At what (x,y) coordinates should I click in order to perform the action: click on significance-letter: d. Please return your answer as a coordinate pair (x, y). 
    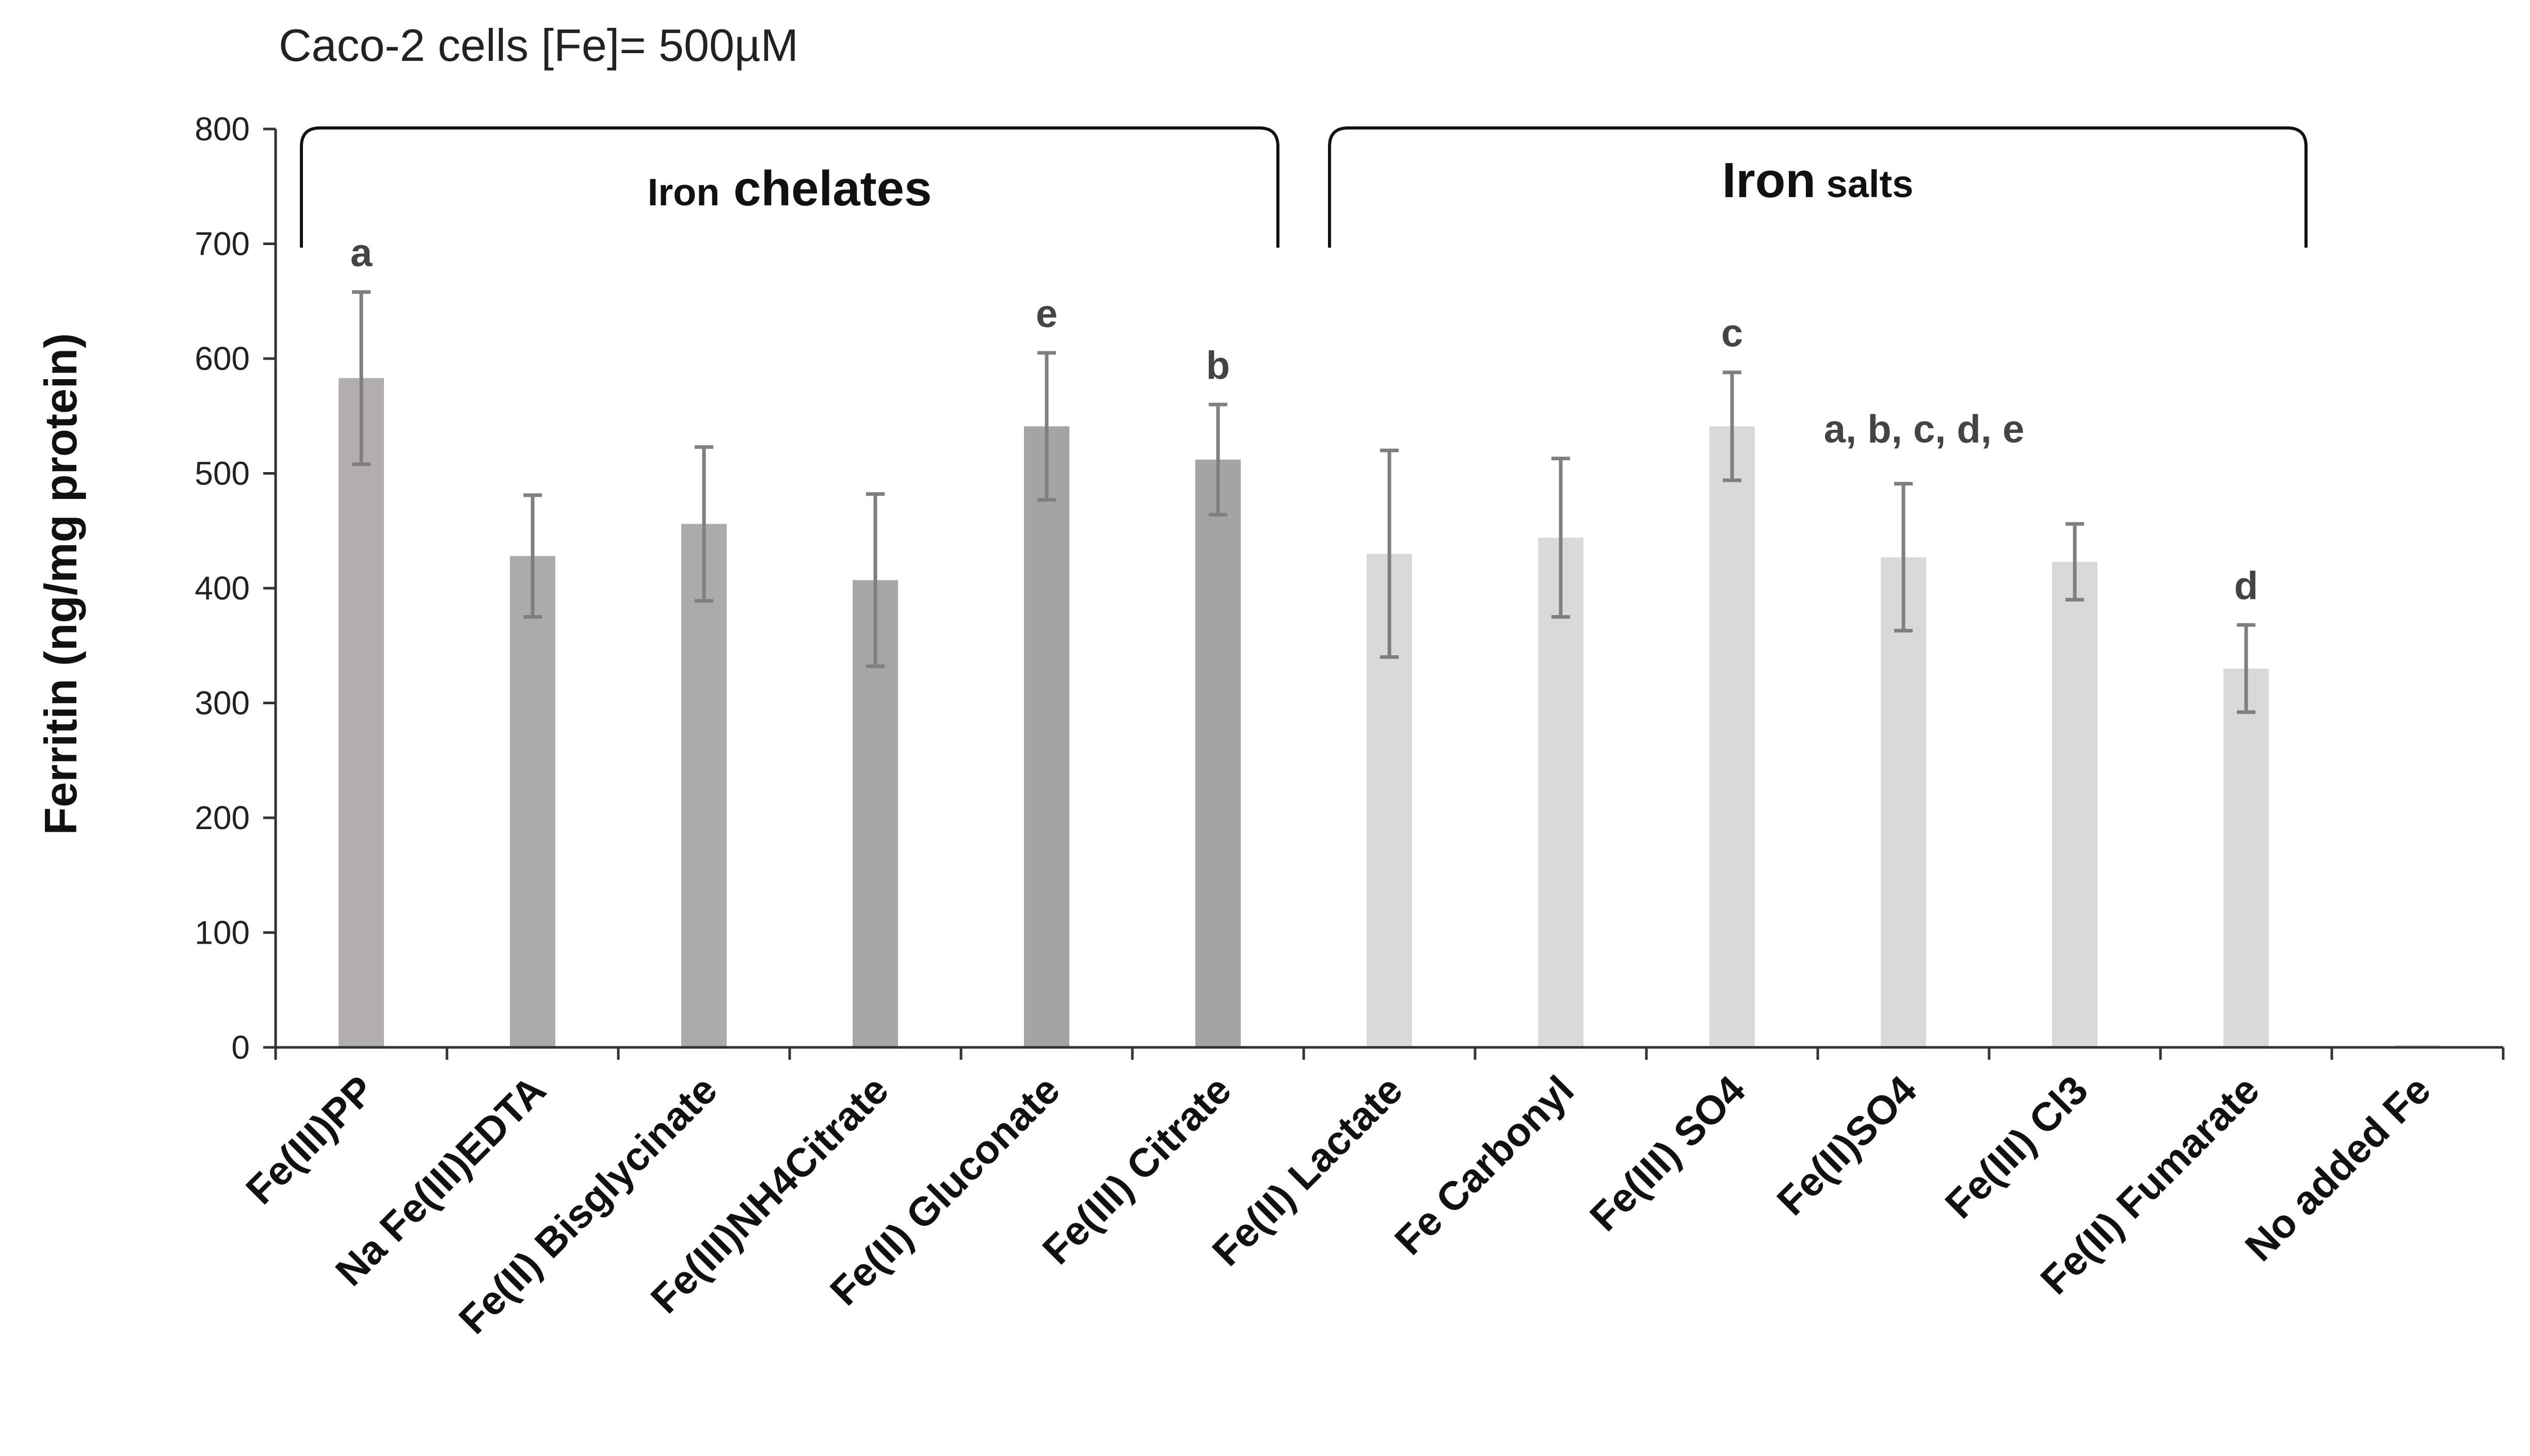
    Looking at the image, I should click on (2246, 586).